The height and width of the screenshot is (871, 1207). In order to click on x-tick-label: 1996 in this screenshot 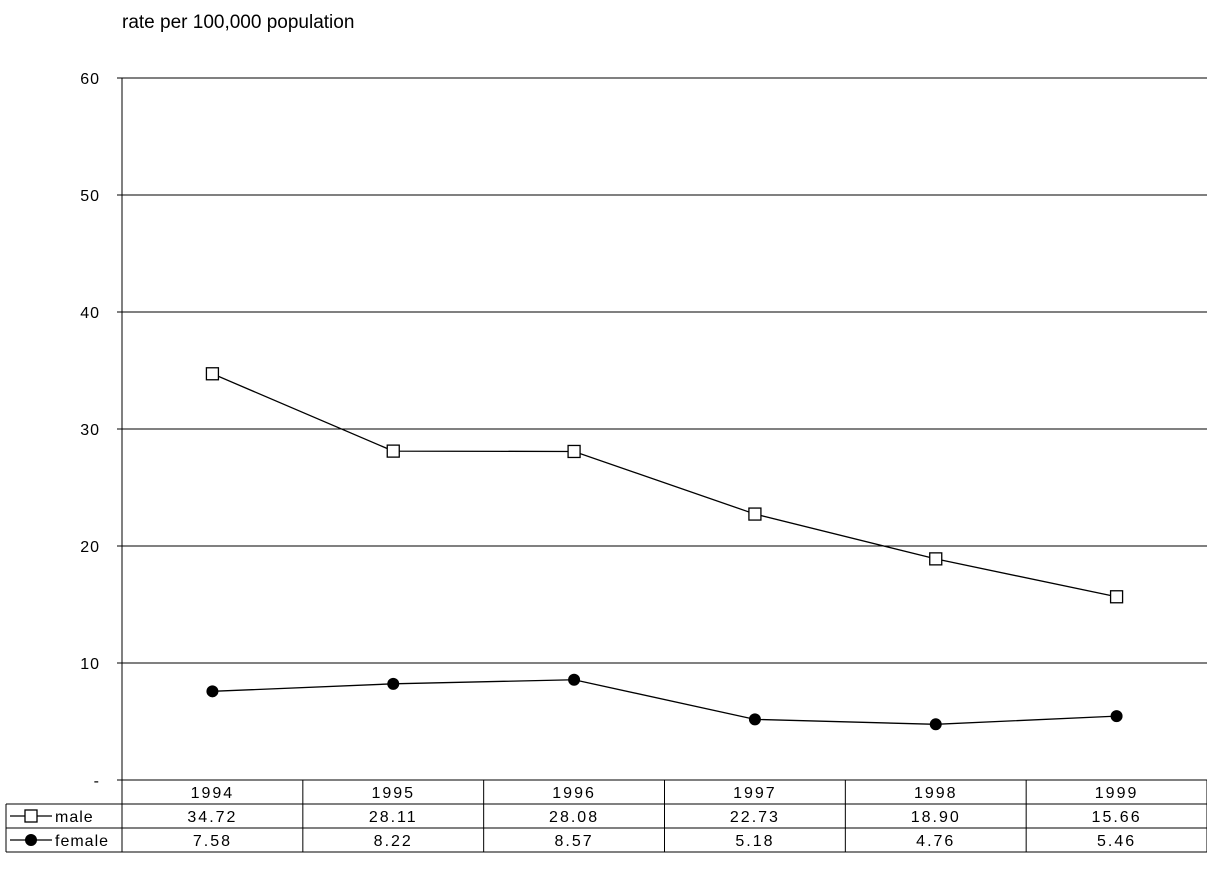, I will do `click(574, 793)`.